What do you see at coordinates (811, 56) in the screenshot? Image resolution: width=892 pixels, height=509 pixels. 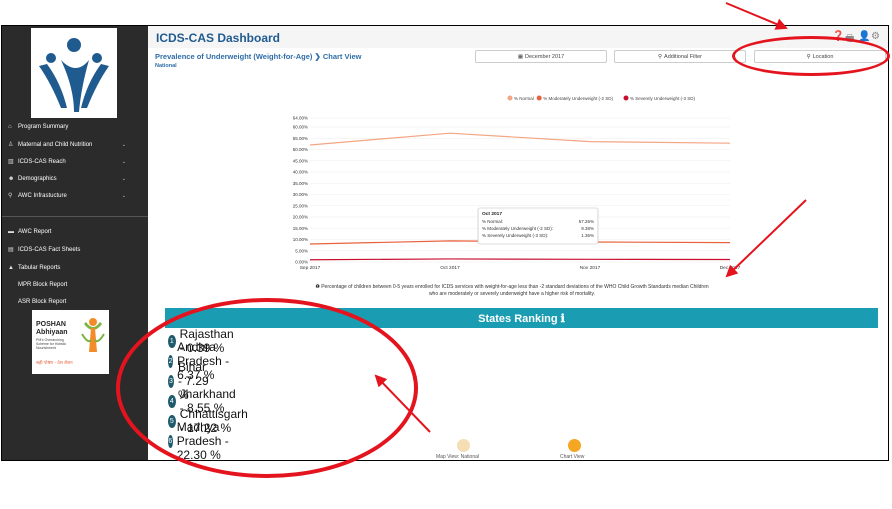 I see `location-highlight-ellipse` at bounding box center [811, 56].